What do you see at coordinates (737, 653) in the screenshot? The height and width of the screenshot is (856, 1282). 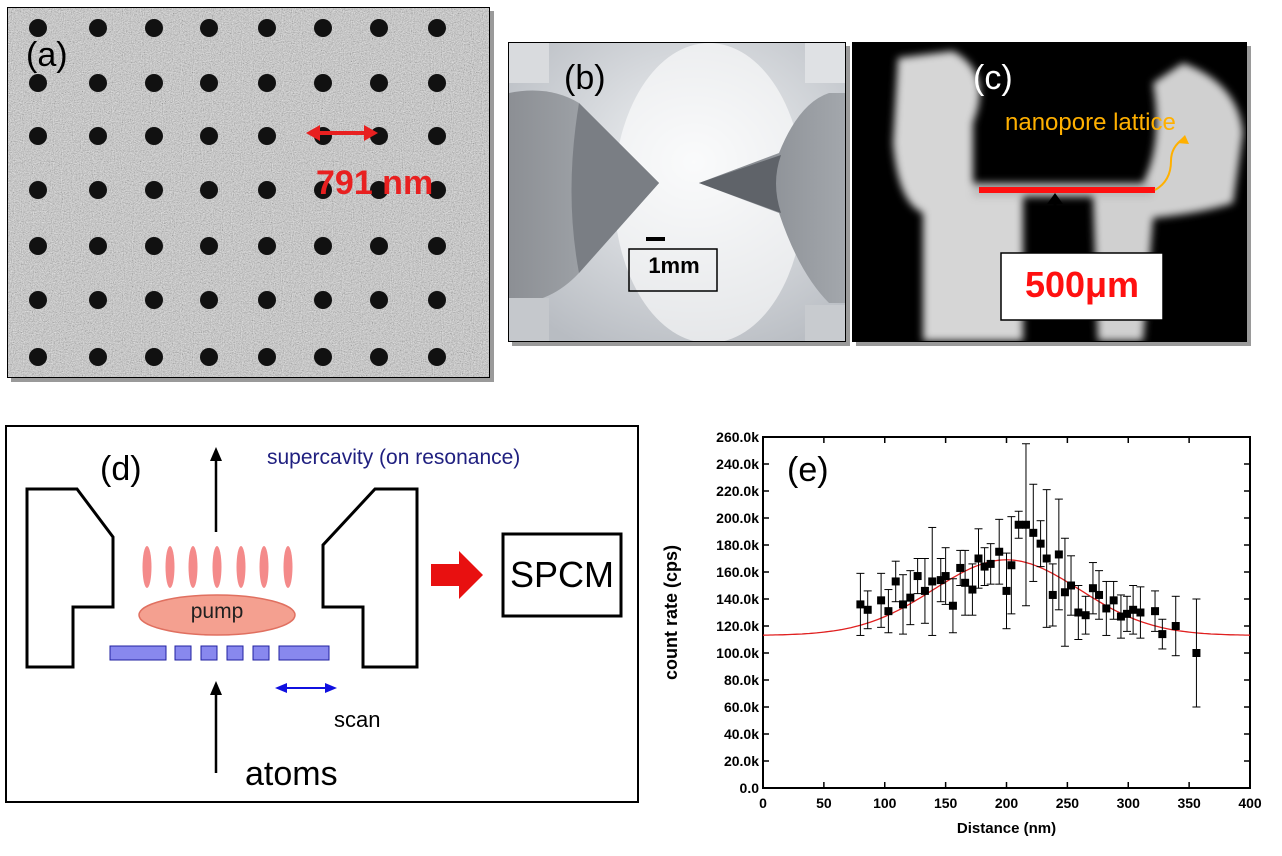 I see `y-tick-label: 100.0k` at bounding box center [737, 653].